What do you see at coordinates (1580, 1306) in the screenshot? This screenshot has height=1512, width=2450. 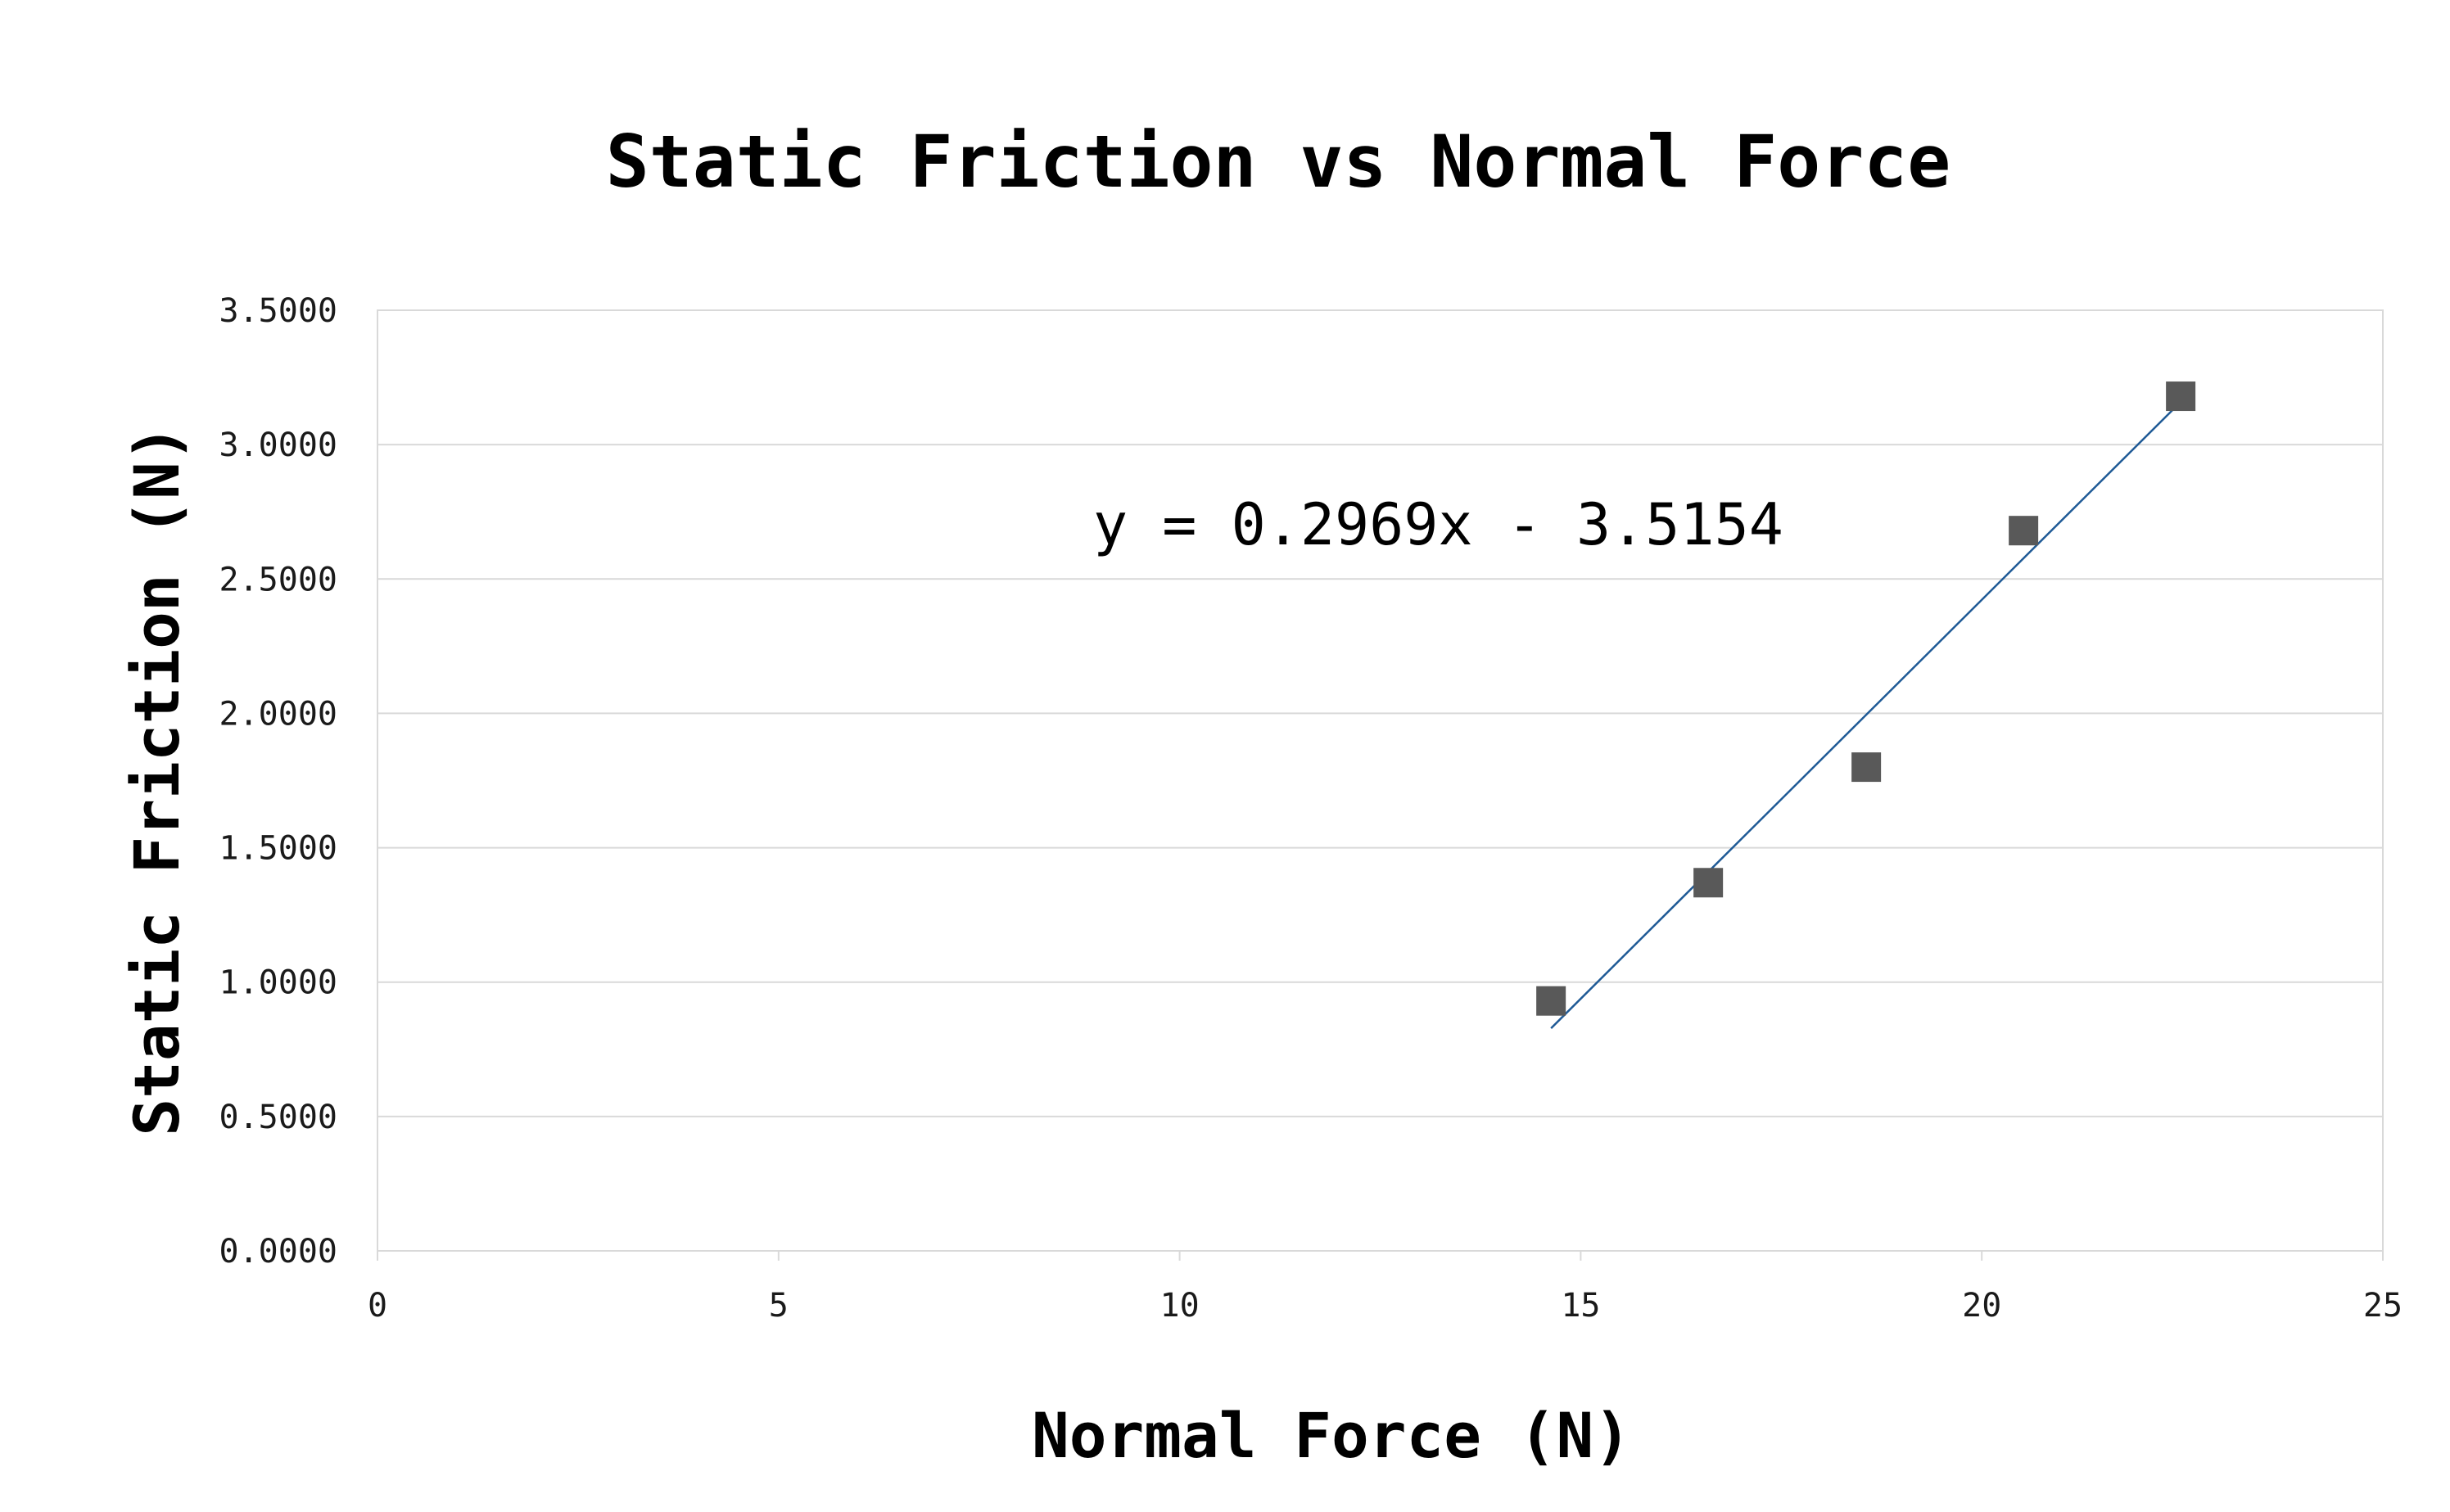 I see `x-tick-label: 15` at bounding box center [1580, 1306].